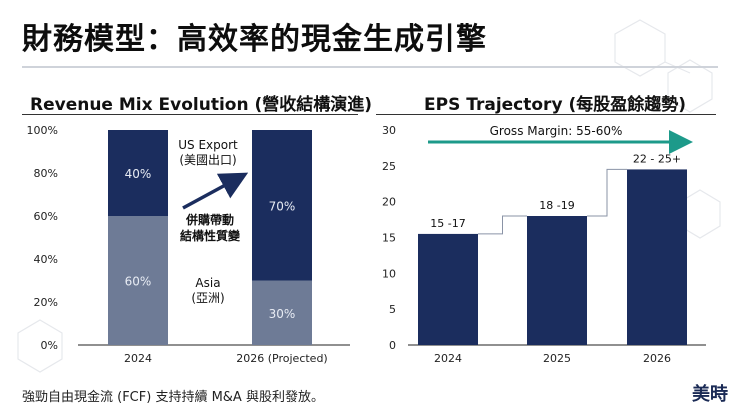  I want to click on revenue-chart-title: Revenue Mix Evolution (營收結構演進), so click(201, 105).